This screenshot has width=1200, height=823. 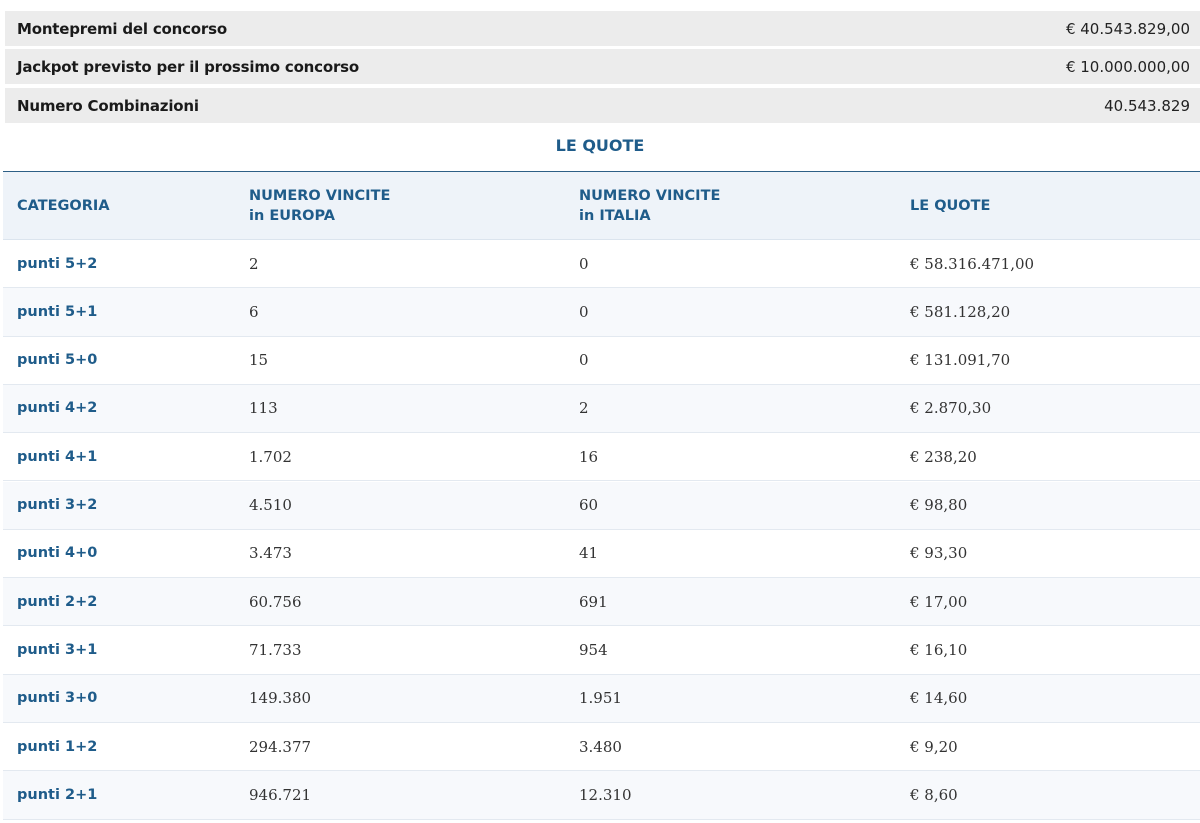 What do you see at coordinates (934, 794) in the screenshot?
I see `value-cell: € 8,60` at bounding box center [934, 794].